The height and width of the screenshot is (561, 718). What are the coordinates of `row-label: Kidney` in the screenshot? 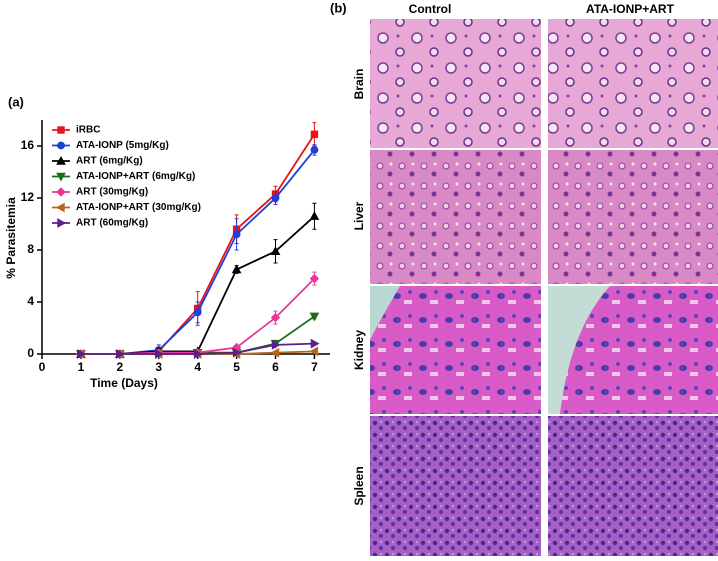 It's located at (359, 350).